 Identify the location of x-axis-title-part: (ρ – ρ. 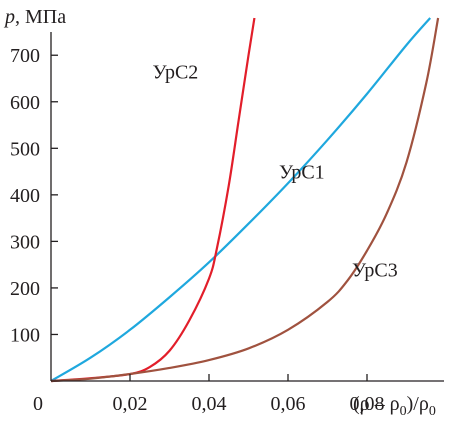
(376, 404).